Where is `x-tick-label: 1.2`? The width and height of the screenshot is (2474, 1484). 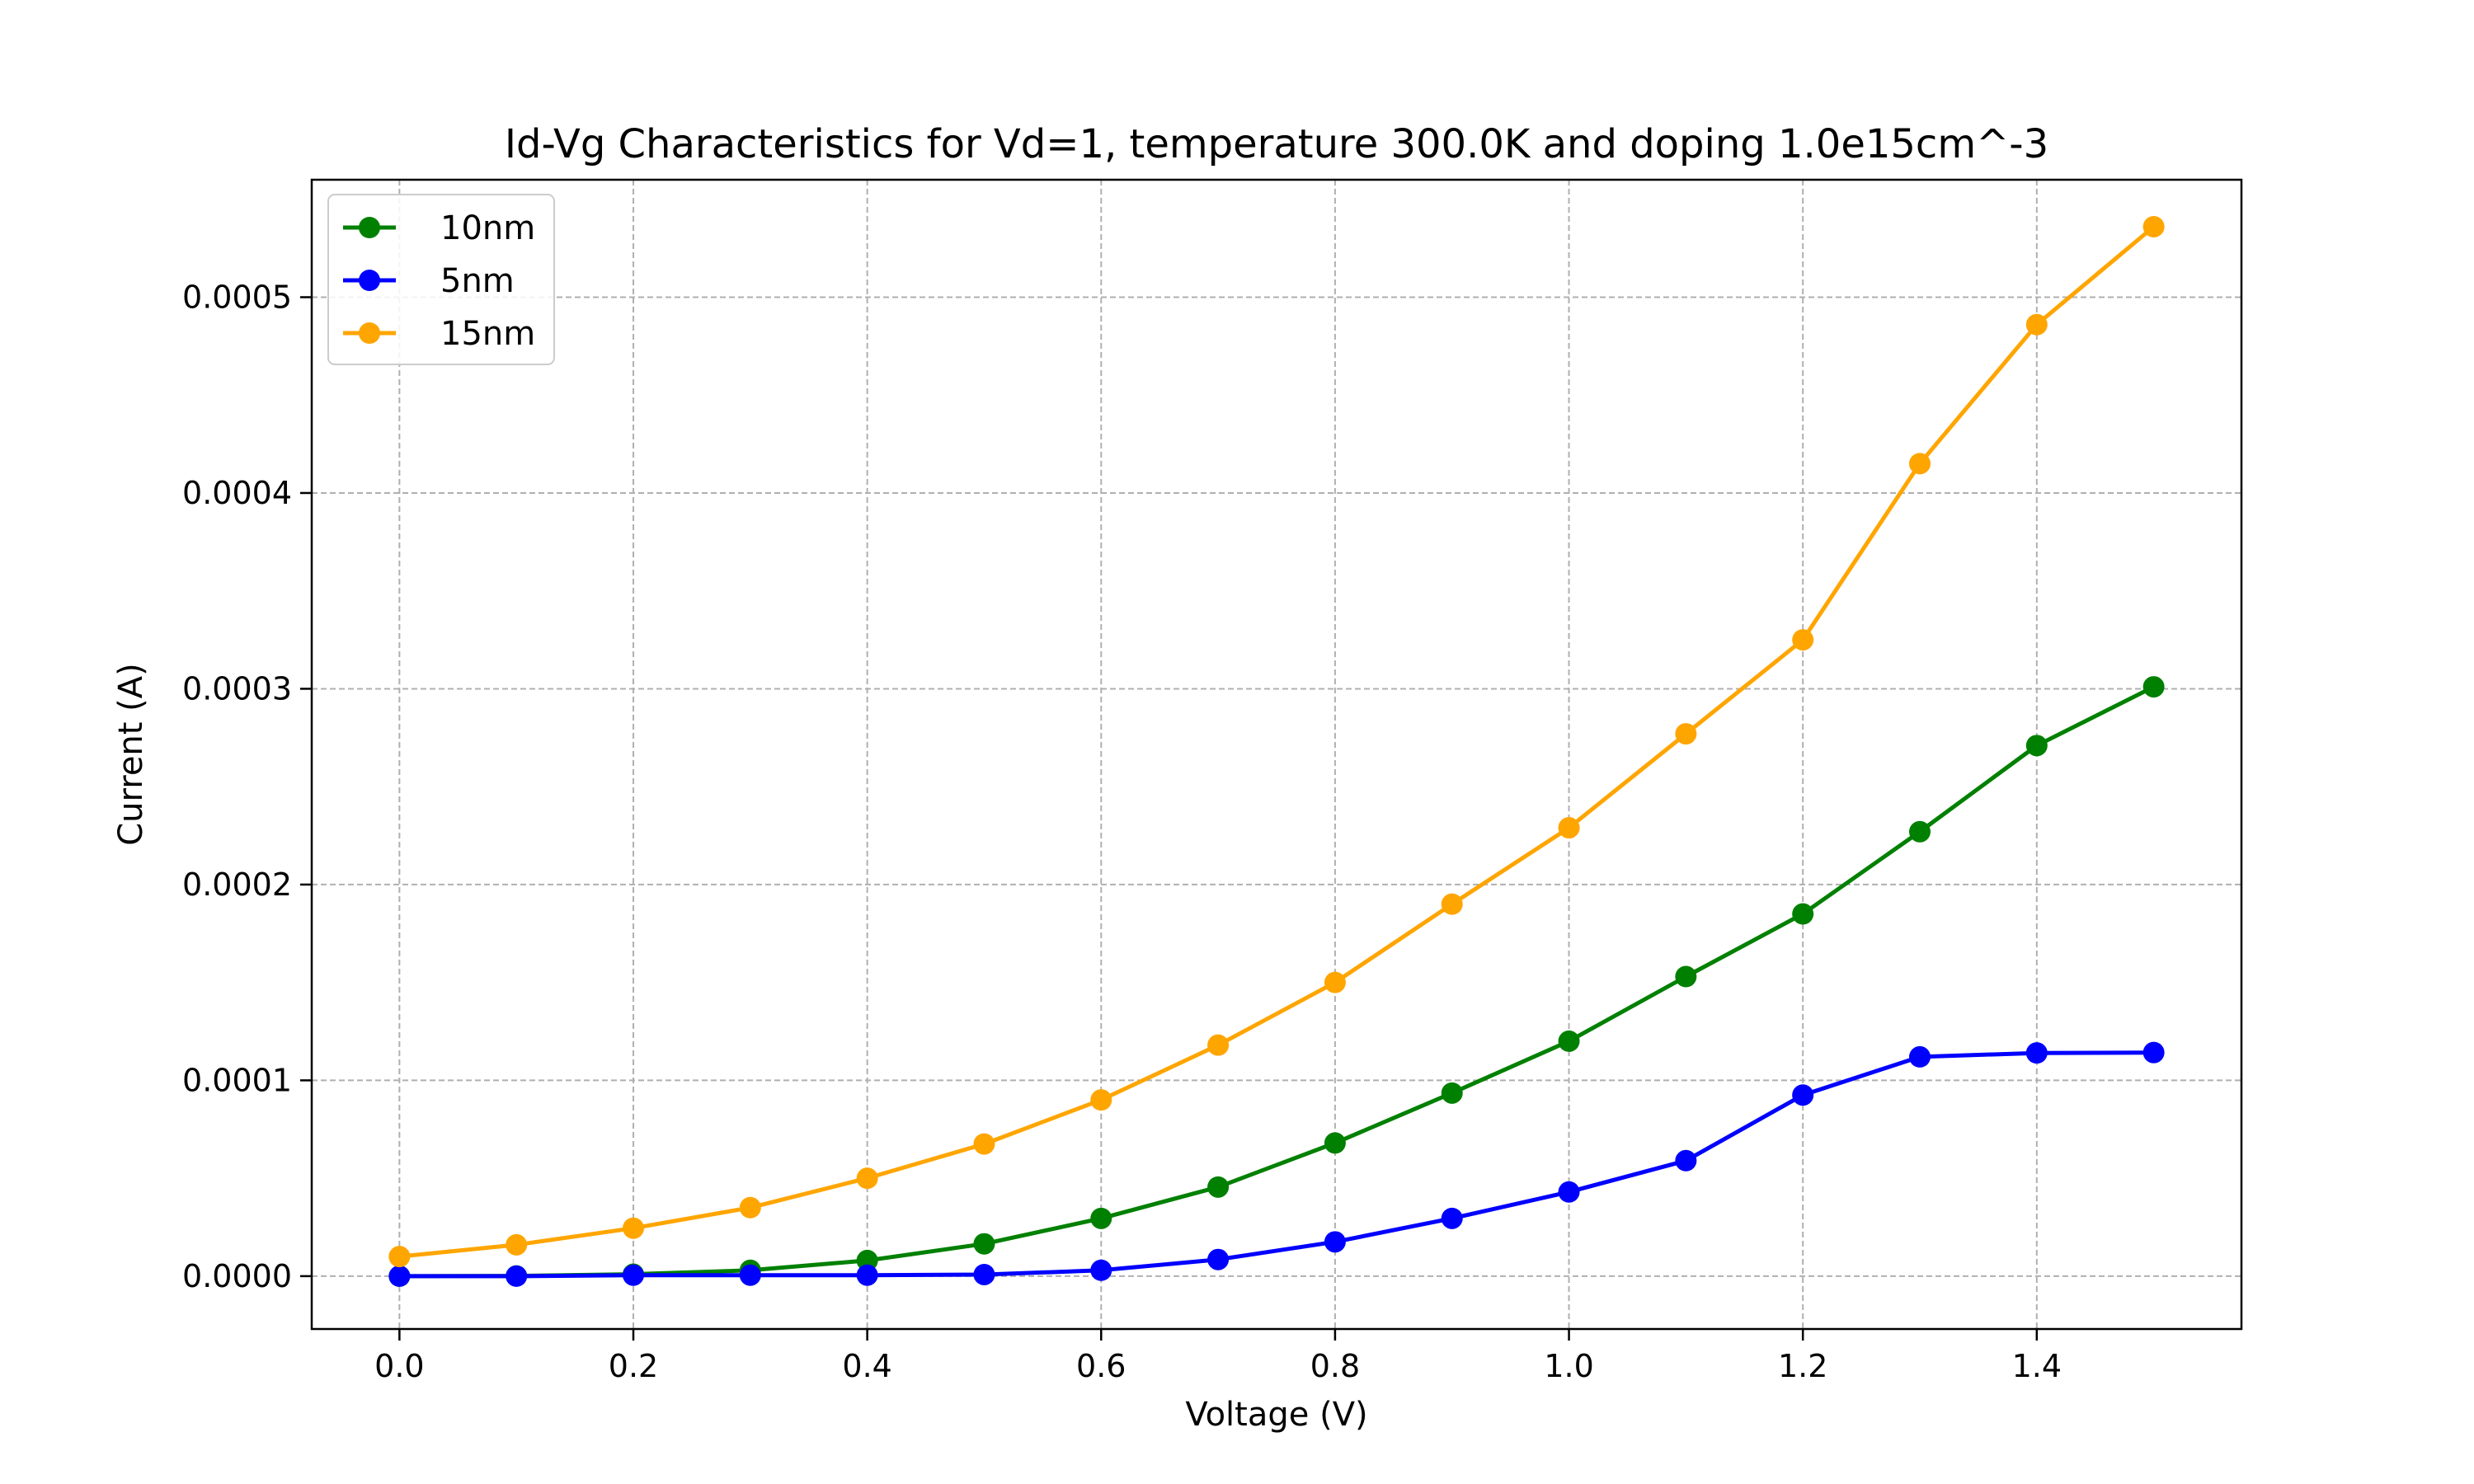 x-tick-label: 1.2 is located at coordinates (1802, 1366).